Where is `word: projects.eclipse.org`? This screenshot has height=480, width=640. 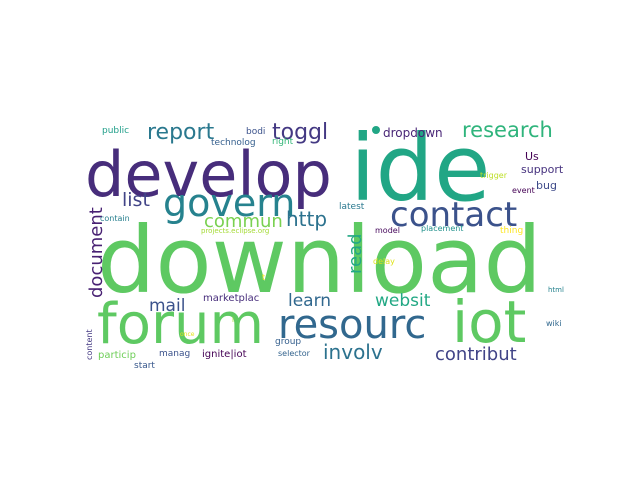 word: projects.eclipse.org is located at coordinates (235, 231).